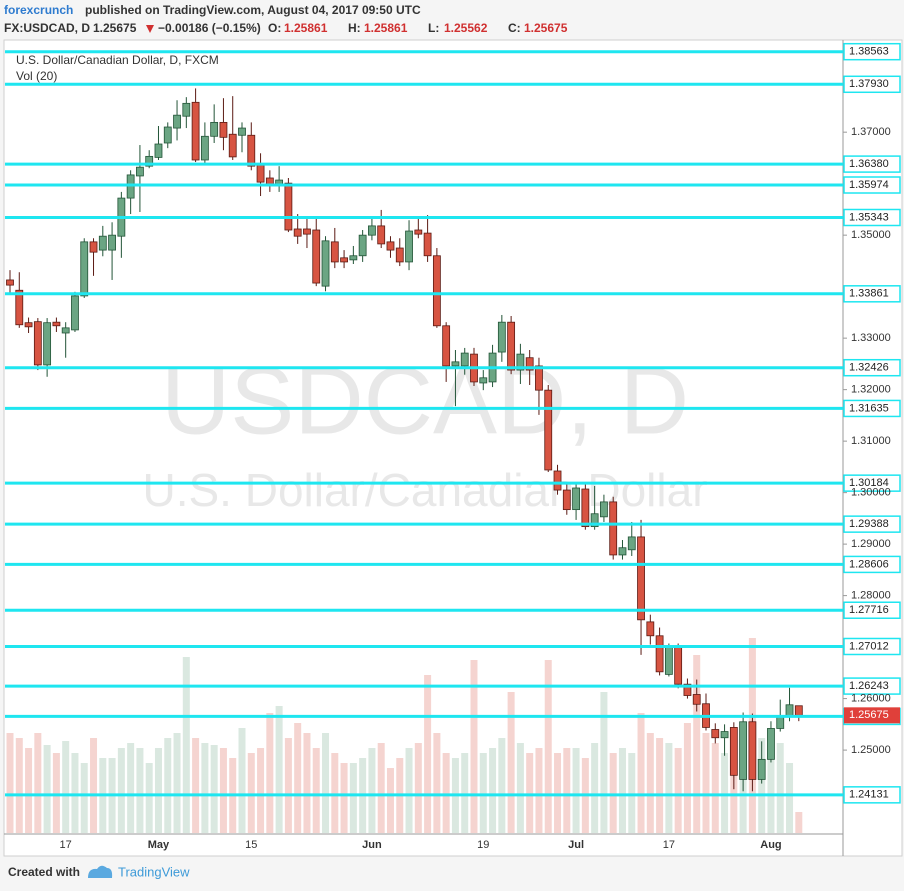 This screenshot has height=896, width=904. Describe the element at coordinates (100, 871) in the screenshot. I see `tradingview-logo` at that location.